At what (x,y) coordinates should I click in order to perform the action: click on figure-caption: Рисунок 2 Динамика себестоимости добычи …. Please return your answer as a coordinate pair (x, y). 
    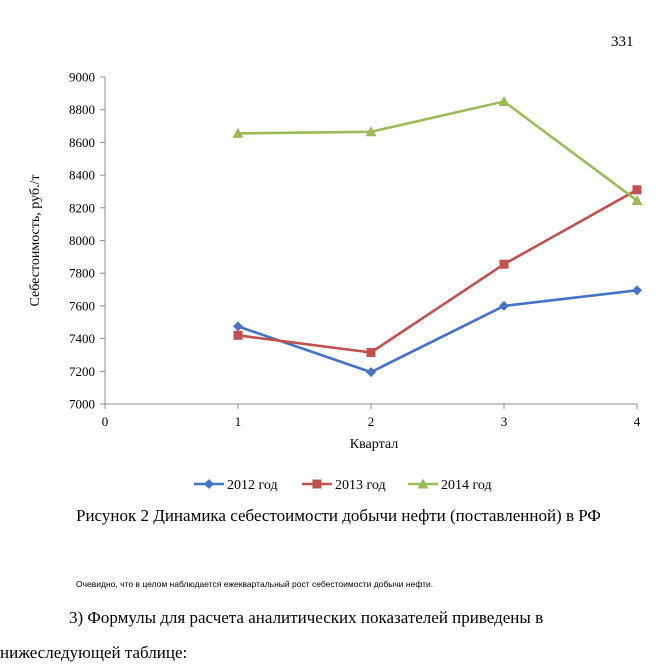
    Looking at the image, I should click on (338, 515).